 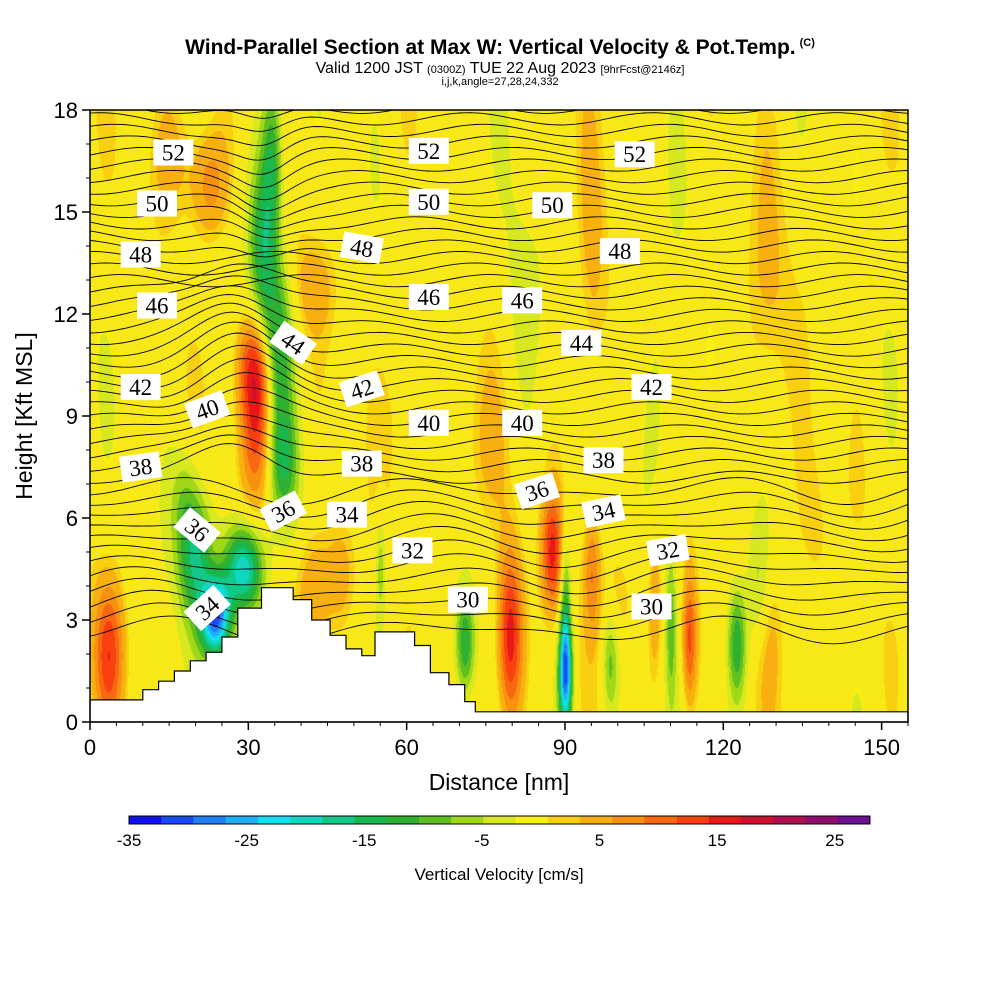 What do you see at coordinates (881, 747) in the screenshot?
I see `x-tick-label: 150` at bounding box center [881, 747].